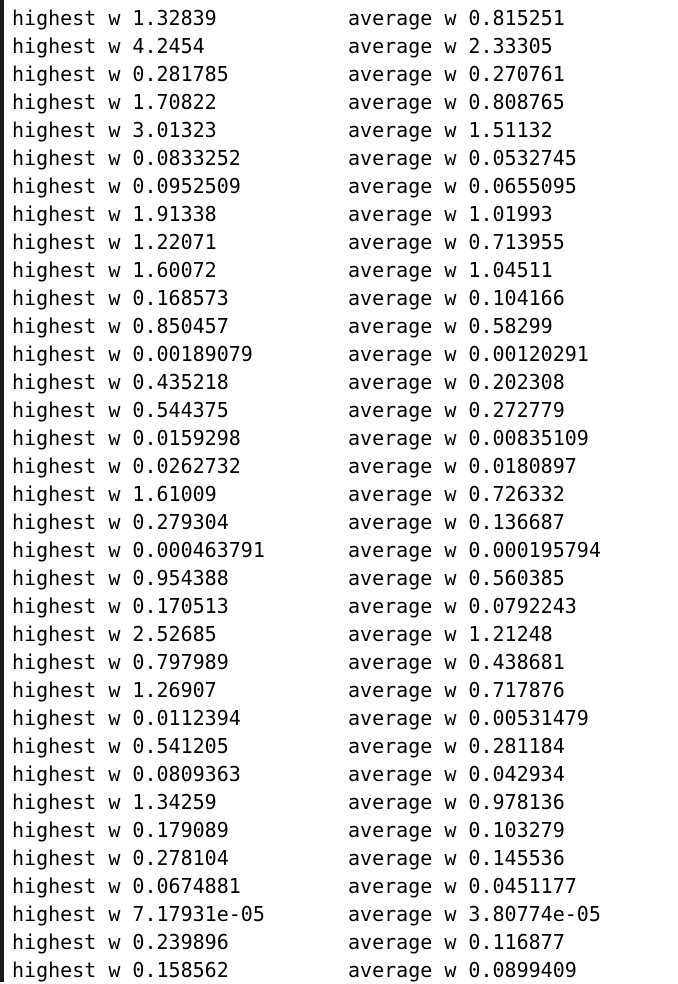  Describe the element at coordinates (120, 606) in the screenshot. I see `highest-w-value: highest w 0.170513` at that location.